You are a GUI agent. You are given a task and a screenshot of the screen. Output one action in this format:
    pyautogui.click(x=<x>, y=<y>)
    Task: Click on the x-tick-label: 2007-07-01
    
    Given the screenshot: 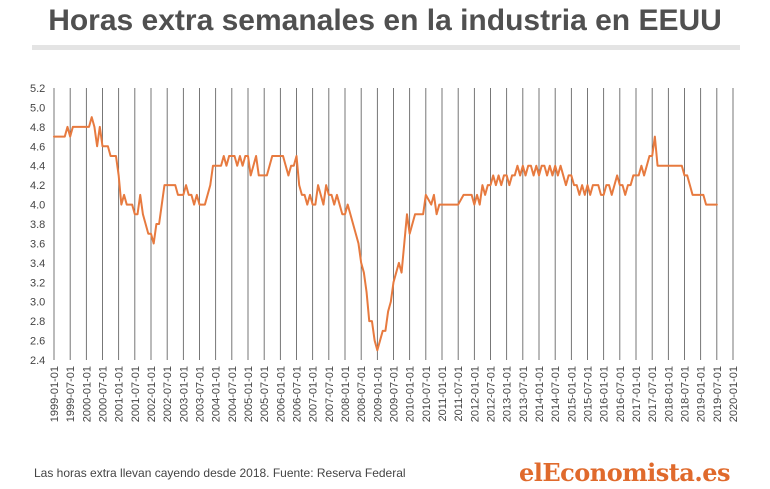 What is the action you would take?
    pyautogui.click(x=330, y=394)
    